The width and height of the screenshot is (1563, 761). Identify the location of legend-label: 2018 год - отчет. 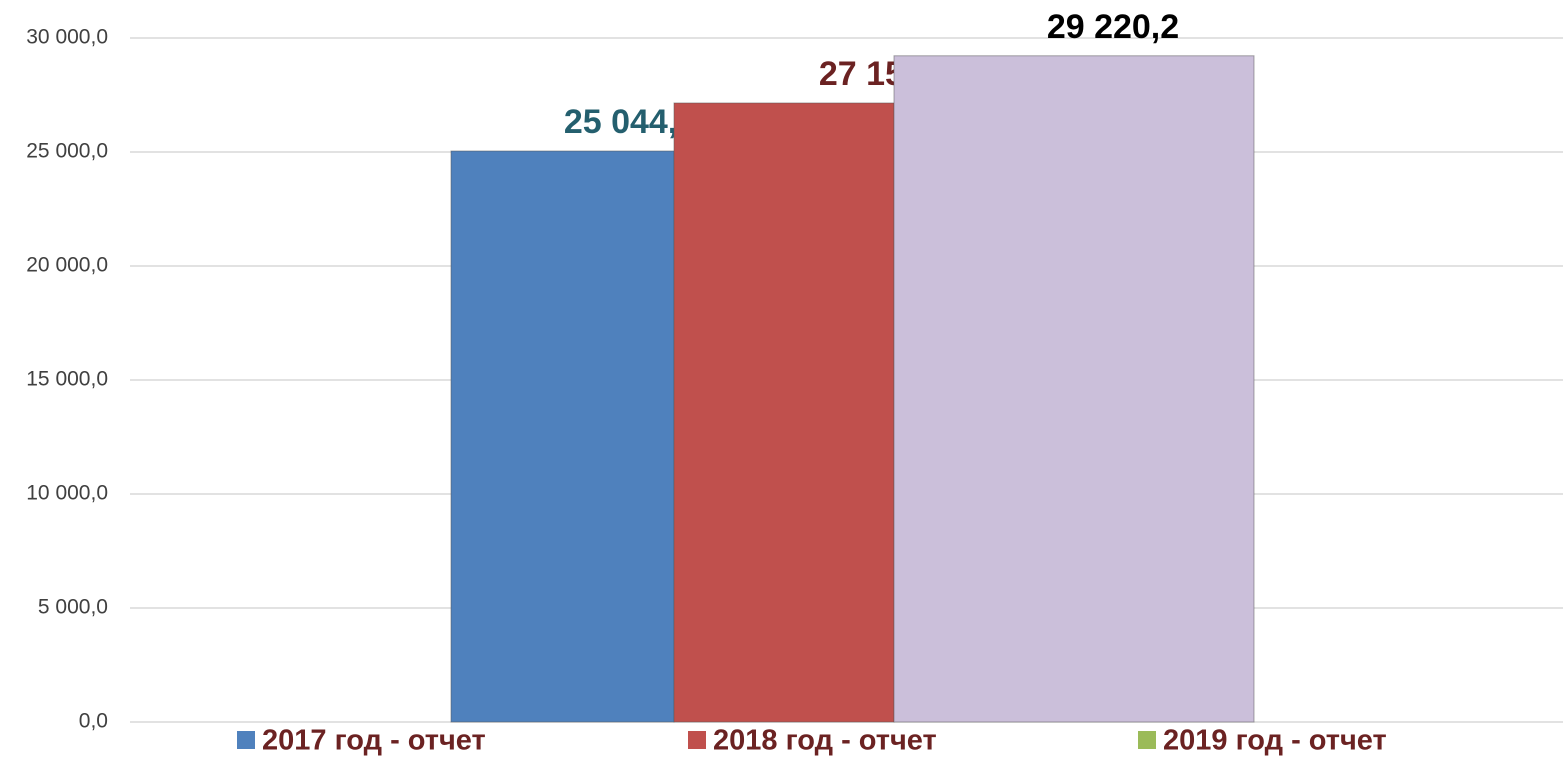
(825, 741).